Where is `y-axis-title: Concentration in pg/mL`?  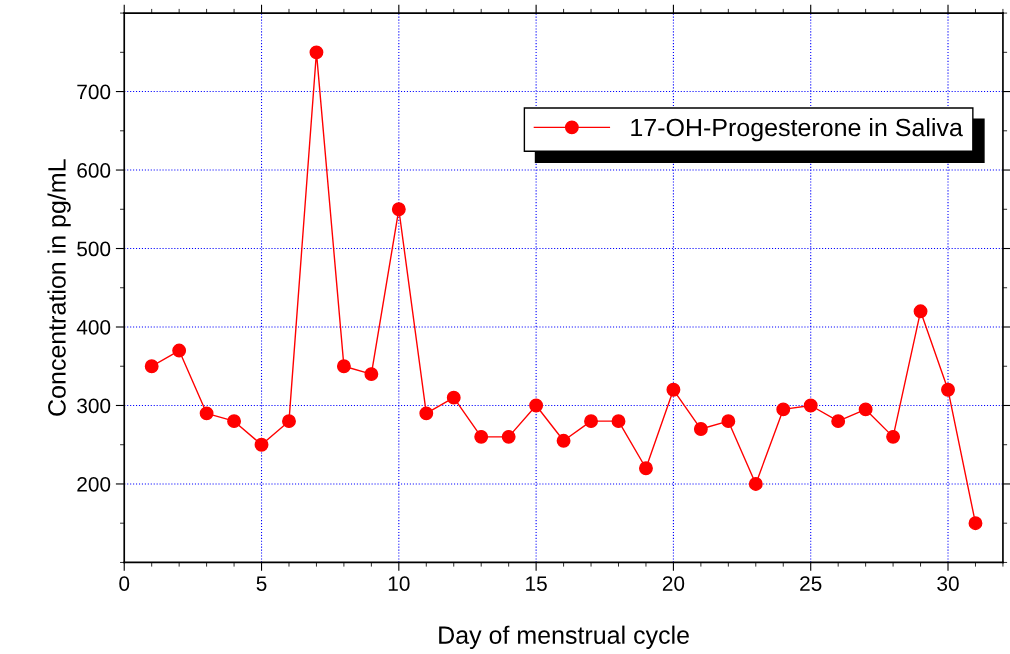
y-axis-title: Concentration in pg/mL is located at coordinates (59, 287).